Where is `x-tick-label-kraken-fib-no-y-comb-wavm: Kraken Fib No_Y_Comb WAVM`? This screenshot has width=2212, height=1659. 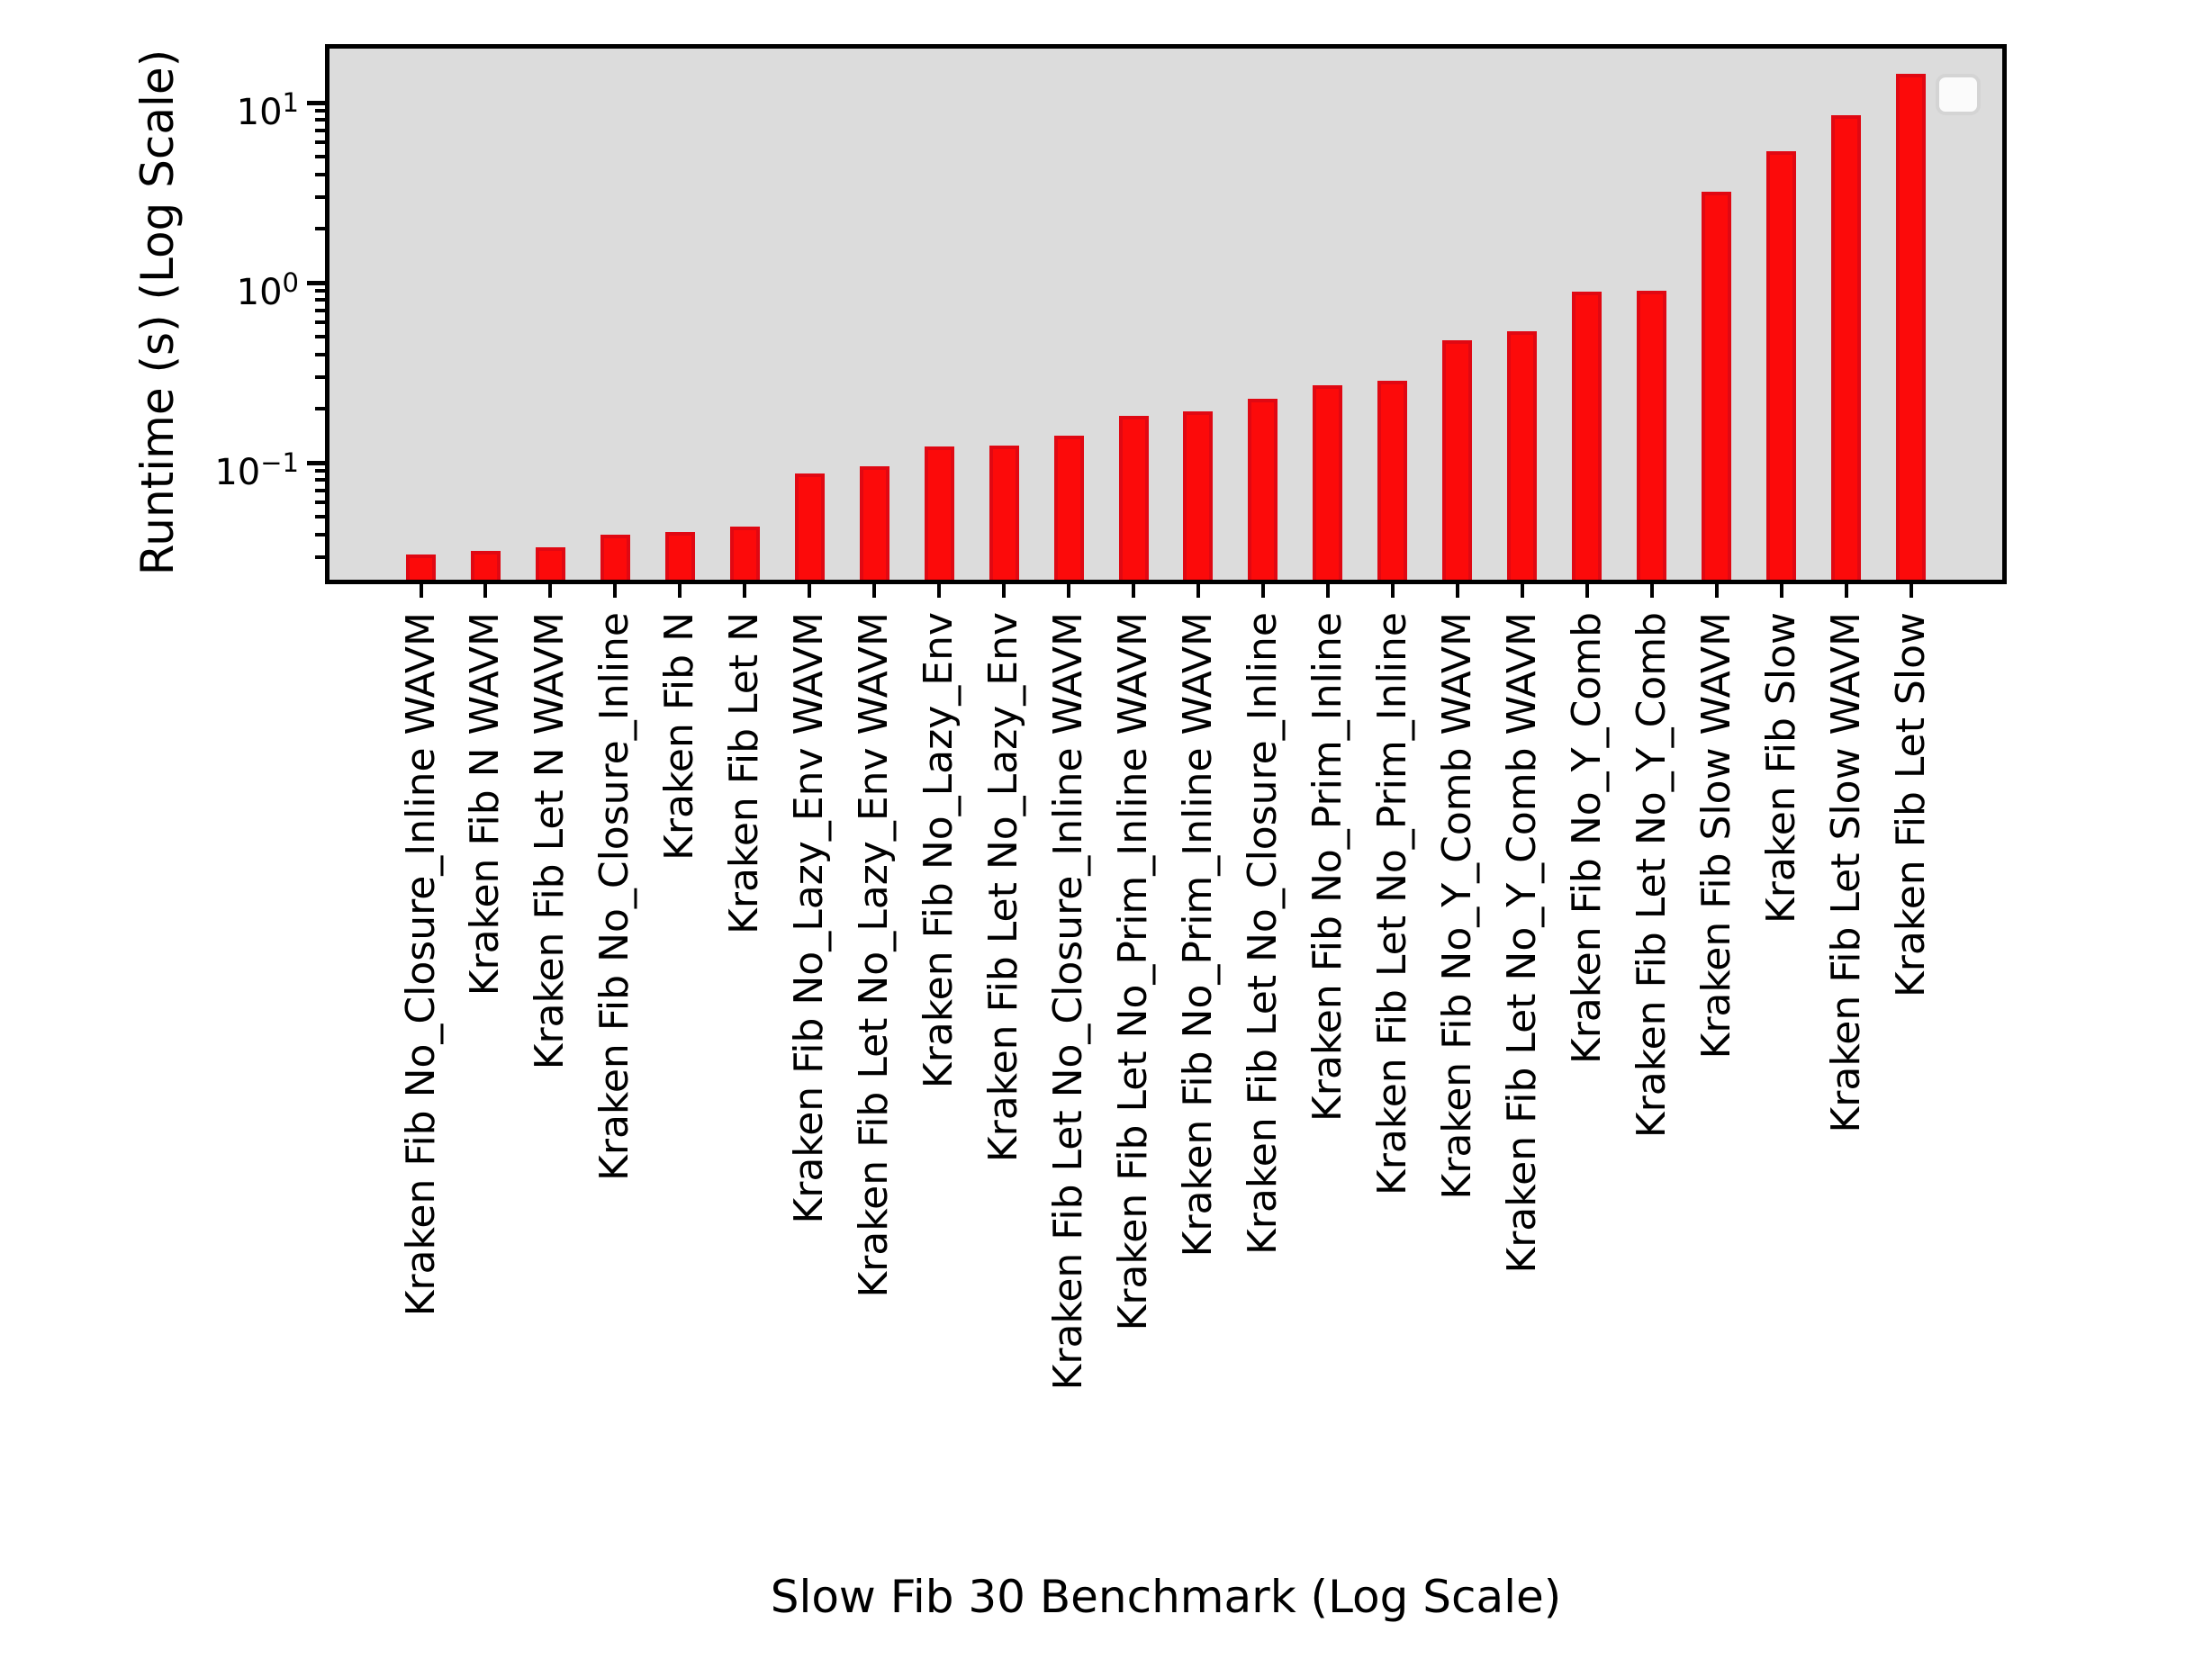 x-tick-label-kraken-fib-no-y-comb-wavm: Kraken Fib No_Y_Comb WAVM is located at coordinates (1456, 906).